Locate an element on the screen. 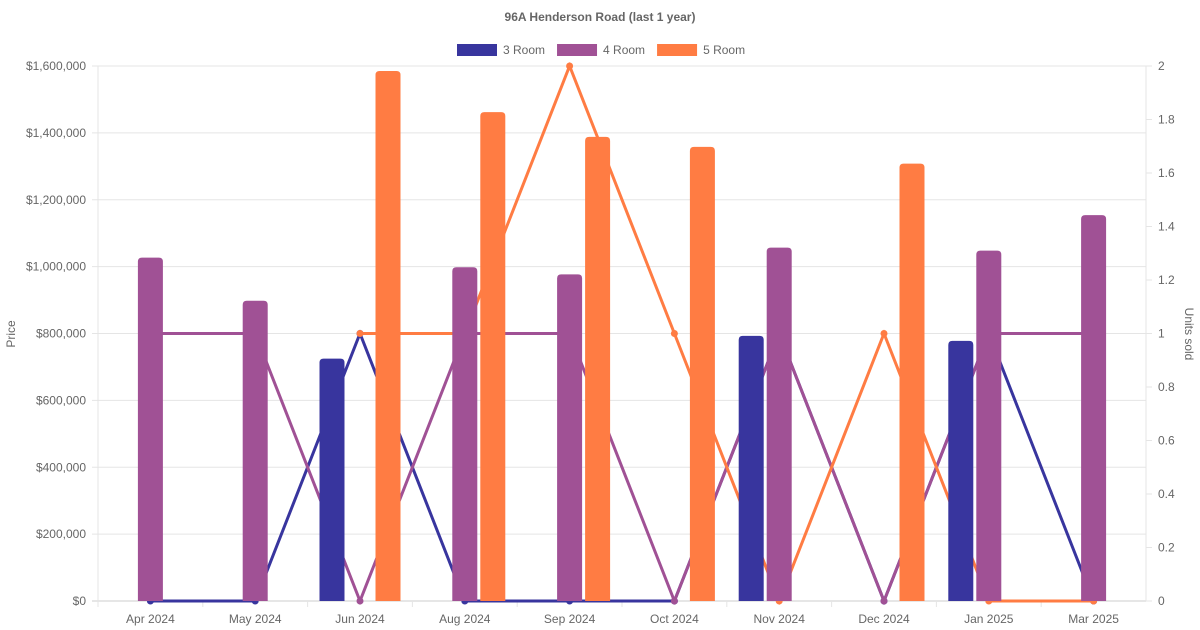 The image size is (1200, 630). y2-tick-label: 0 is located at coordinates (1161, 601).